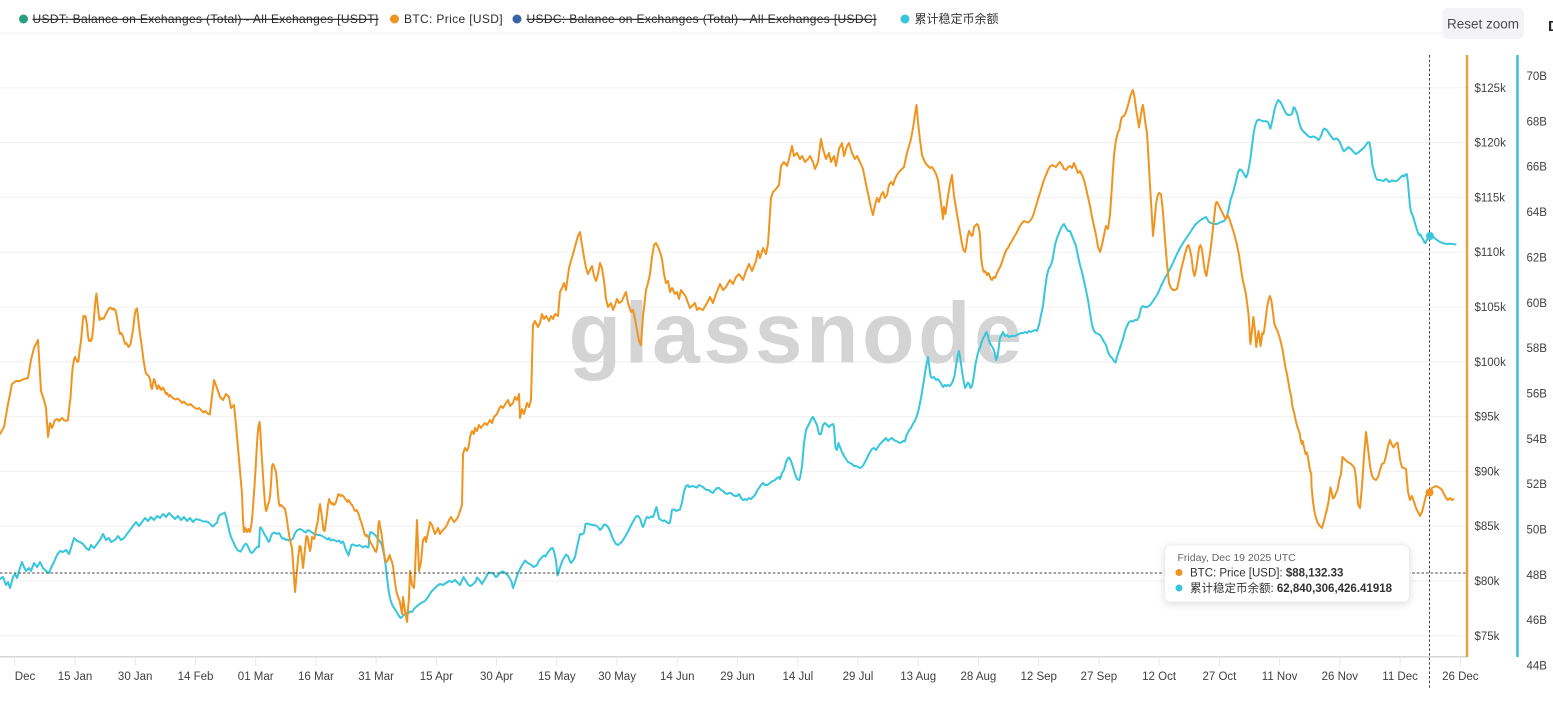  I want to click on svg-text: 56B, so click(1537, 394).